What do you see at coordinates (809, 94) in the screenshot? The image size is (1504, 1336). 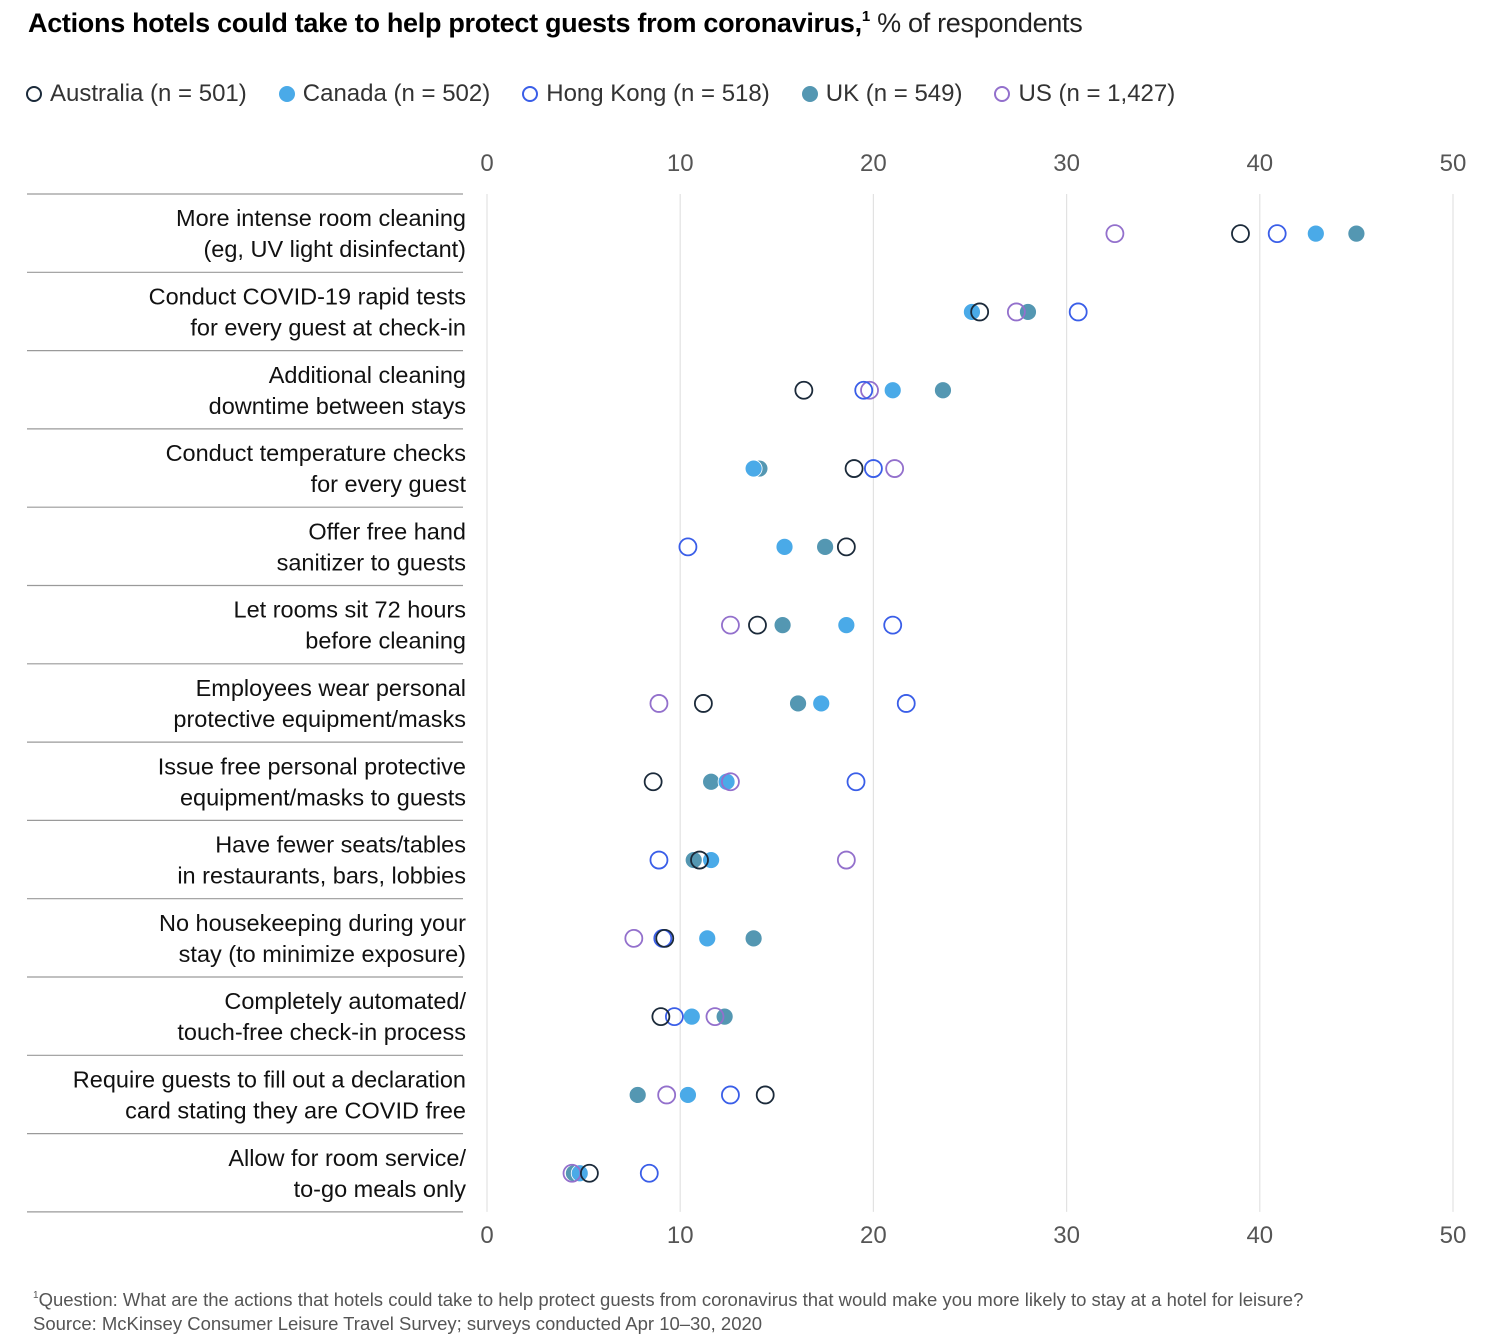 I see `legend-marker-uk` at bounding box center [809, 94].